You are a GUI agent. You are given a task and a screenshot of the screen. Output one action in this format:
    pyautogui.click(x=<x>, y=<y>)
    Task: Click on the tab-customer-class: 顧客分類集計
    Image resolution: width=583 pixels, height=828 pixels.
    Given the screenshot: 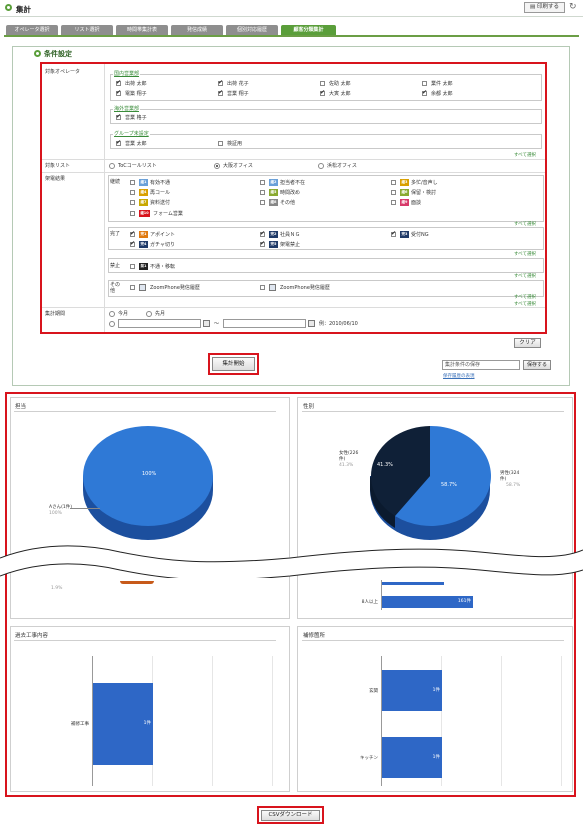 What is the action you would take?
    pyautogui.click(x=308, y=30)
    